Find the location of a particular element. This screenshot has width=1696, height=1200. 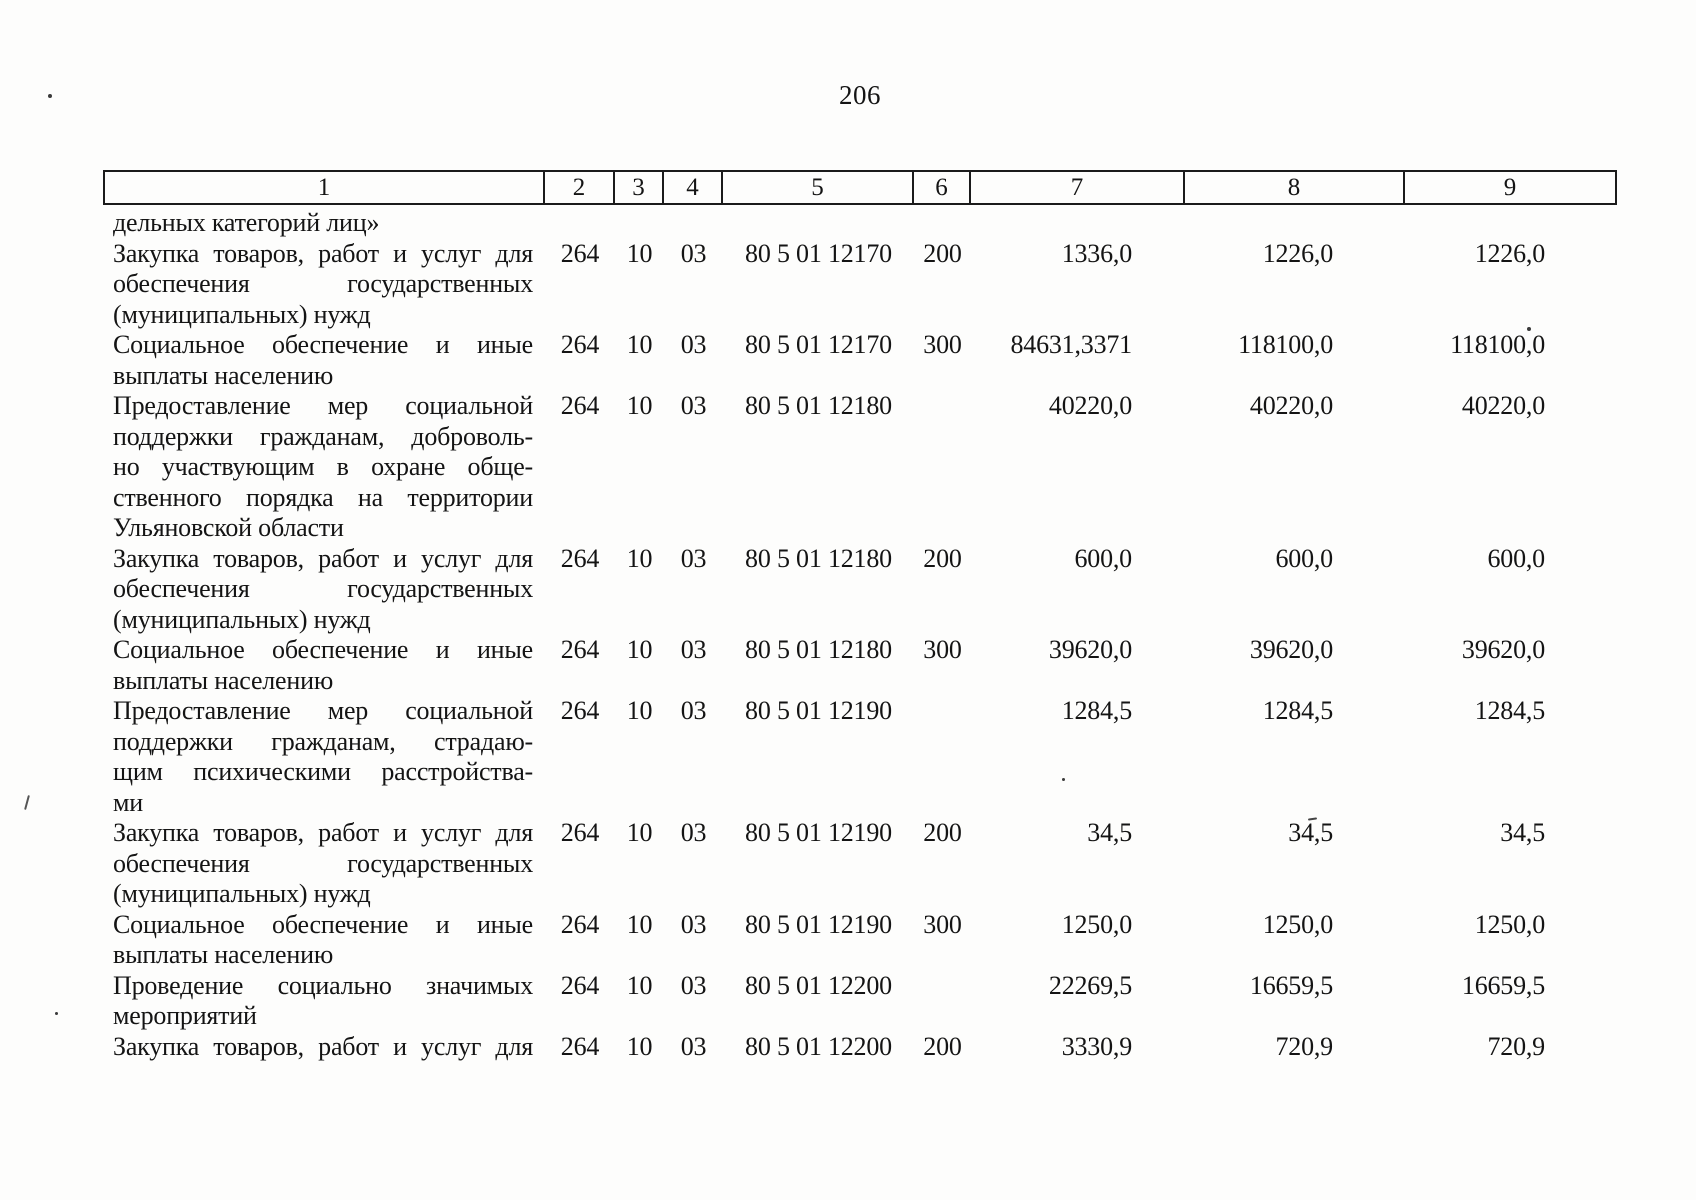

cell-col9: 34,5 is located at coordinates (1522, 832).